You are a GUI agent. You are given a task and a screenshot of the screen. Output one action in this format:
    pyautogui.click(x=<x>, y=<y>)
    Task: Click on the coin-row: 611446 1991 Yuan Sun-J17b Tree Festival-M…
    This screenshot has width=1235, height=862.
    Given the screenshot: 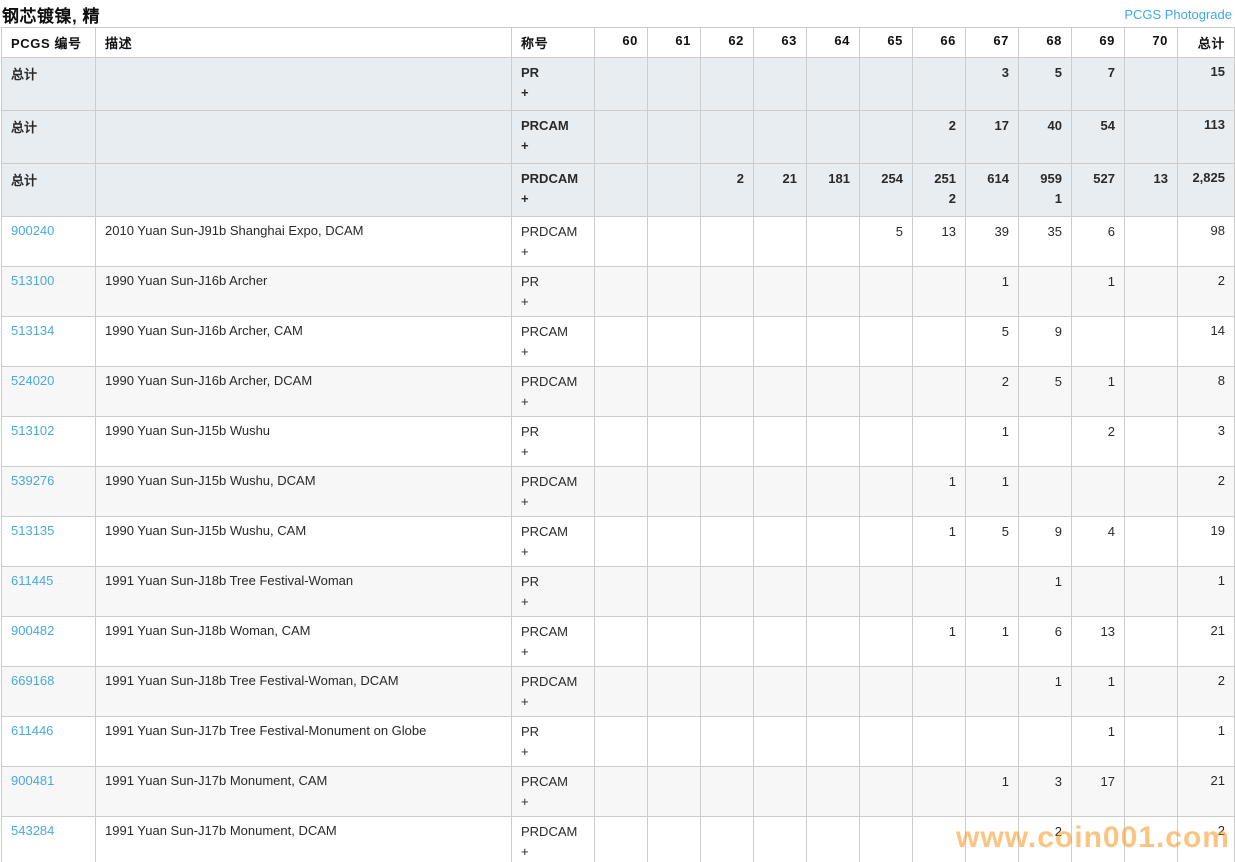 What is the action you would take?
    pyautogui.click(x=618, y=741)
    